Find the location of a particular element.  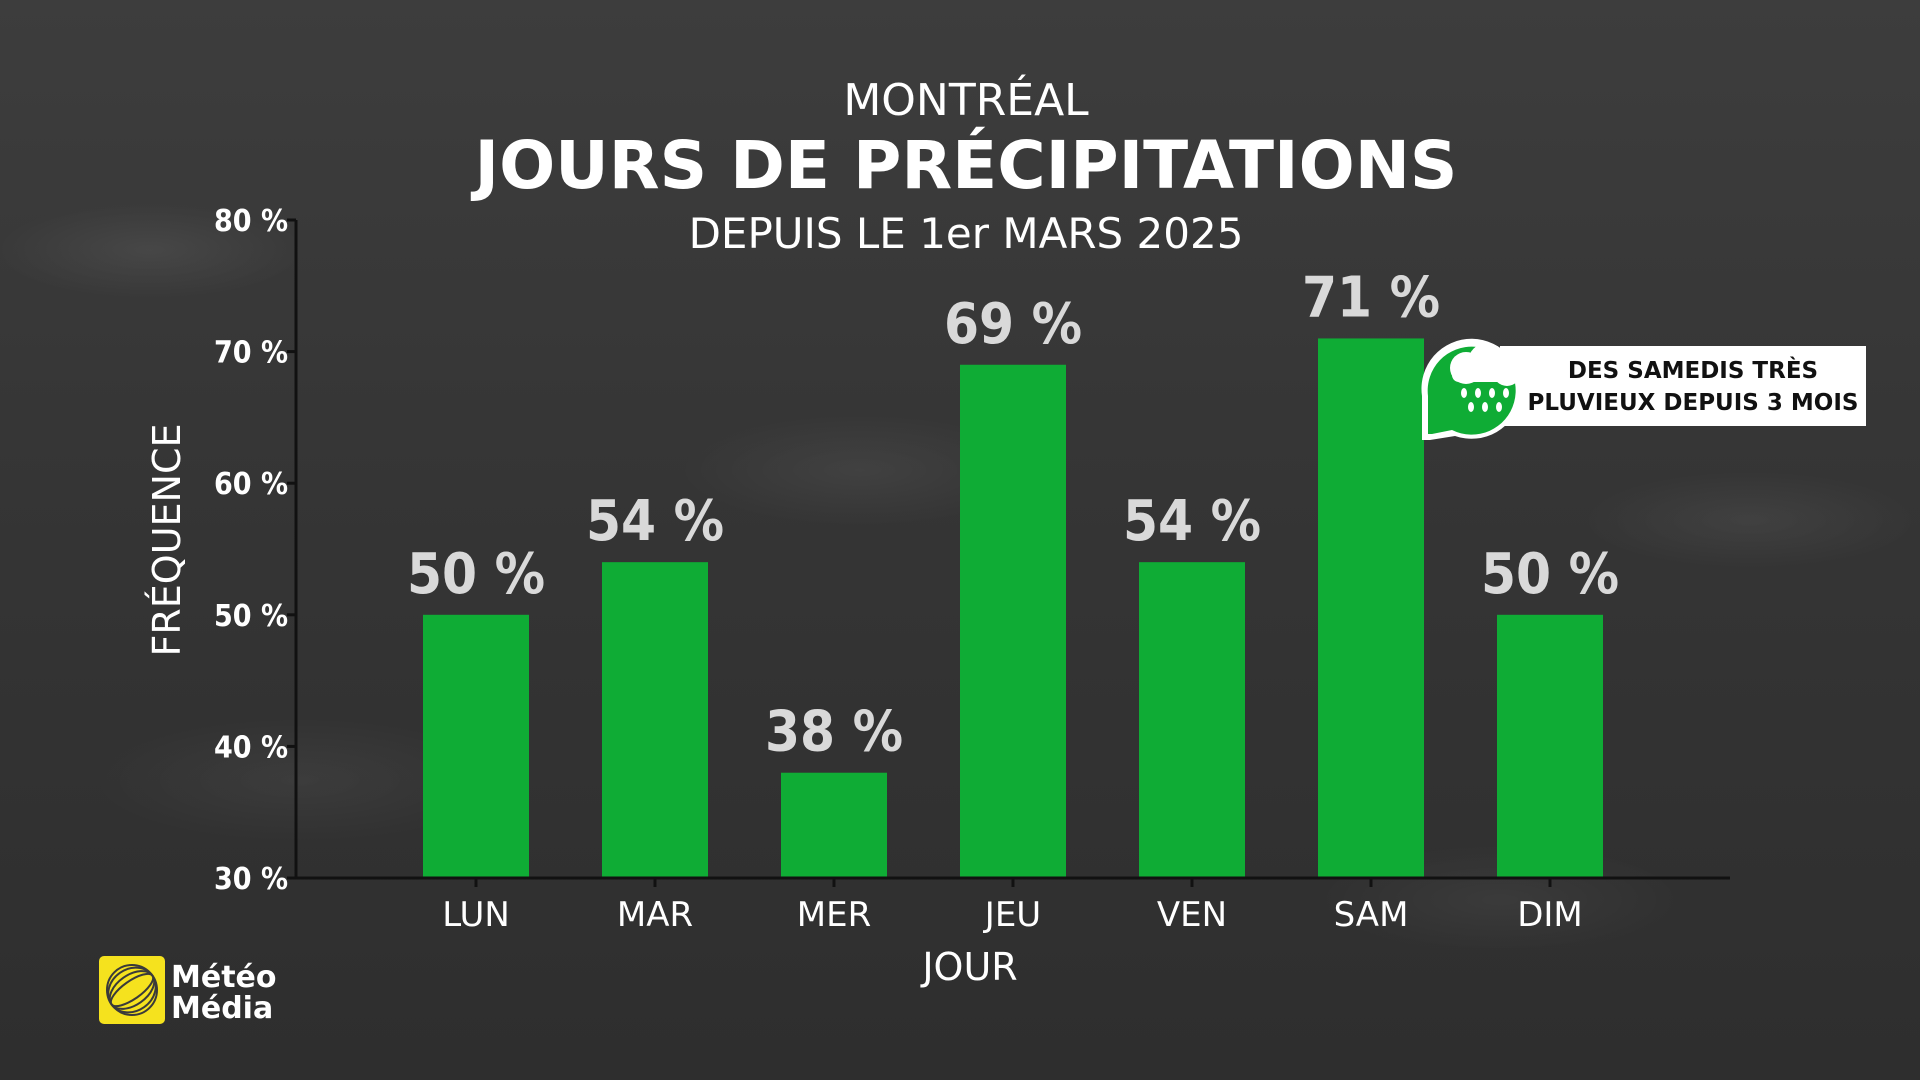

y-axis-title: FRÉQUENCE is located at coordinates (167, 540).